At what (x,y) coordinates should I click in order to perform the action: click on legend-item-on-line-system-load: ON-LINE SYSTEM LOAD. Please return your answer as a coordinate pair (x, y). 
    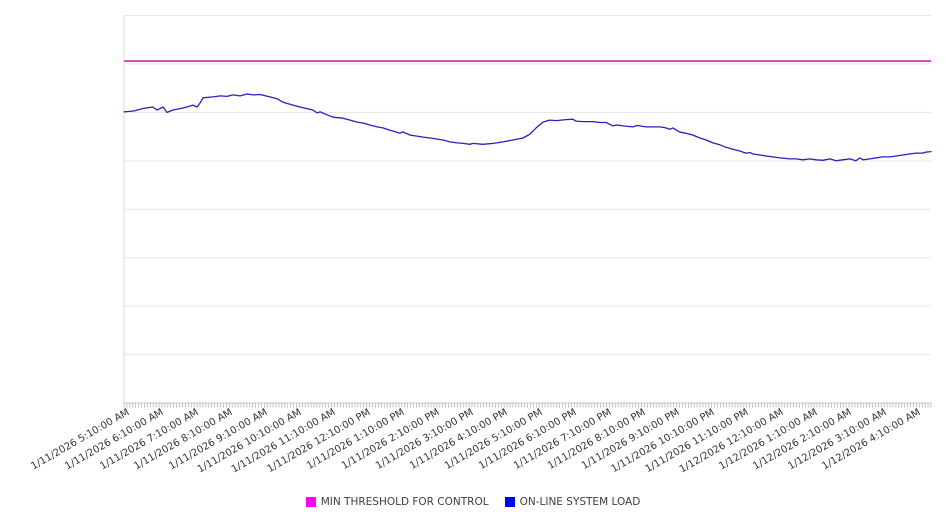
    Looking at the image, I should click on (572, 502).